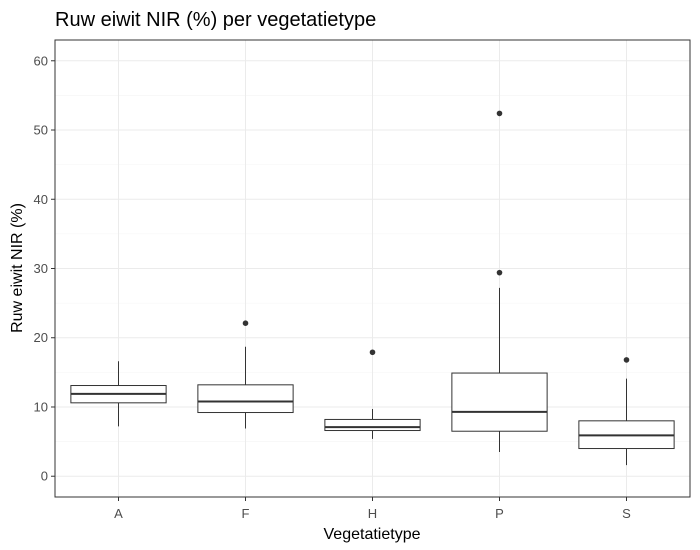 Image resolution: width=700 pixels, height=550 pixels. What do you see at coordinates (626, 422) in the screenshot?
I see `box-S` at bounding box center [626, 422].